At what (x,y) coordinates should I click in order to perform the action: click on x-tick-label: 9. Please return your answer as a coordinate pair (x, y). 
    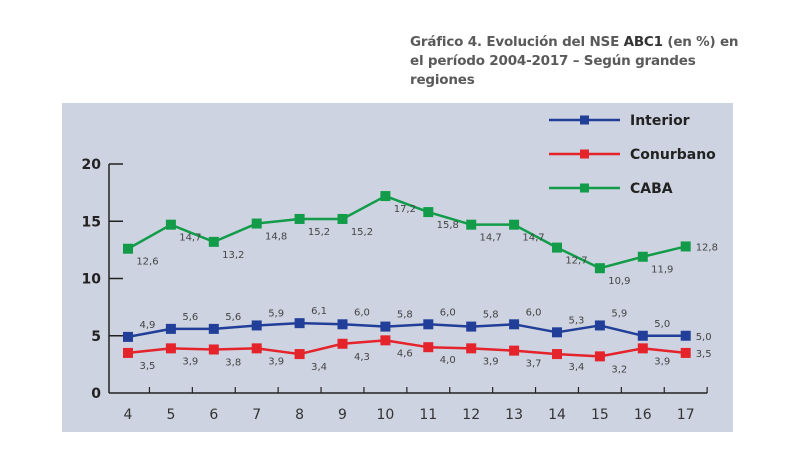
    Looking at the image, I should click on (342, 415).